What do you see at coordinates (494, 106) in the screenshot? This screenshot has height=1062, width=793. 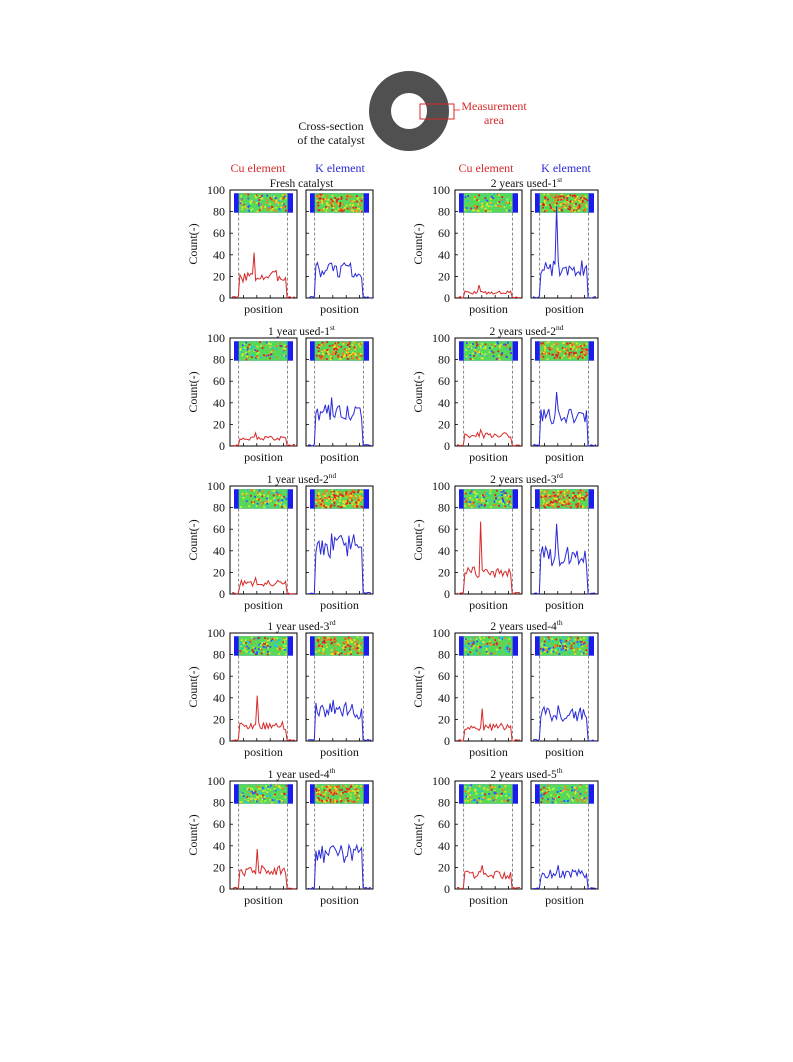 I see `measurement-label-line1: Measurement` at bounding box center [494, 106].